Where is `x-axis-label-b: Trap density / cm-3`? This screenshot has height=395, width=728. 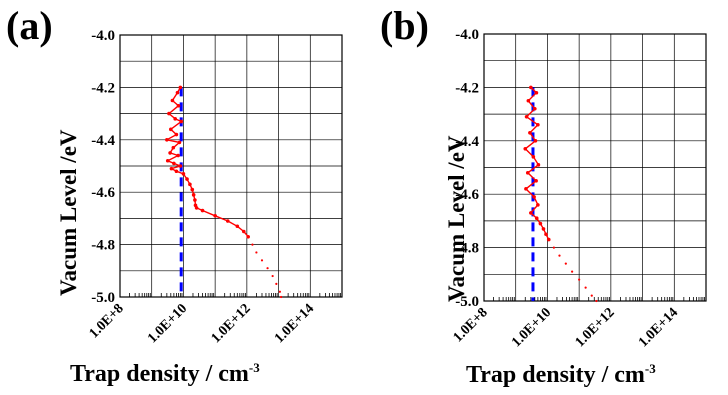
x-axis-label-b: Trap density / cm-3 is located at coordinates (561, 375).